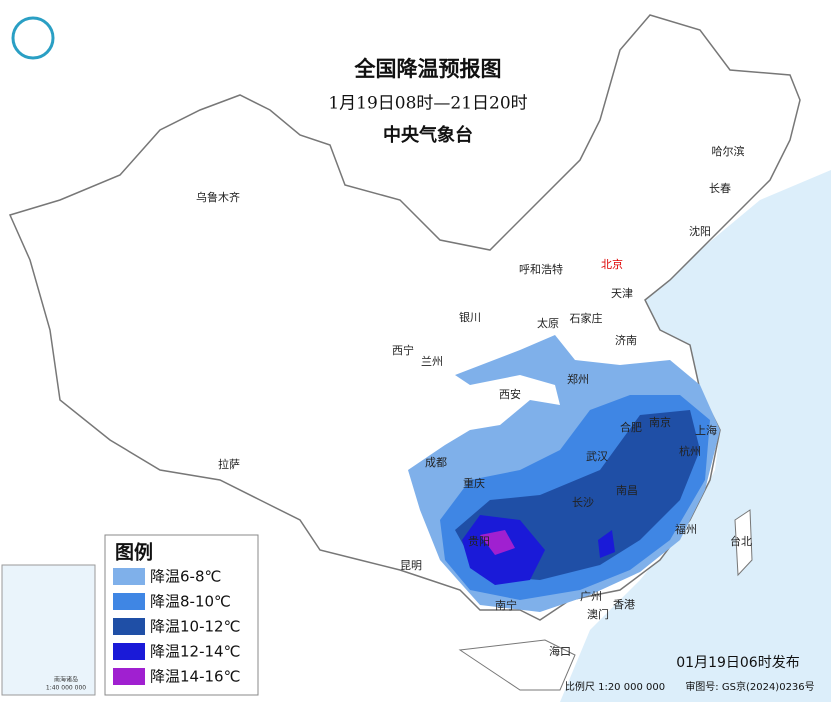 This screenshot has height=702, width=831. What do you see at coordinates (510, 394) in the screenshot?
I see `city-label: 西安` at bounding box center [510, 394].